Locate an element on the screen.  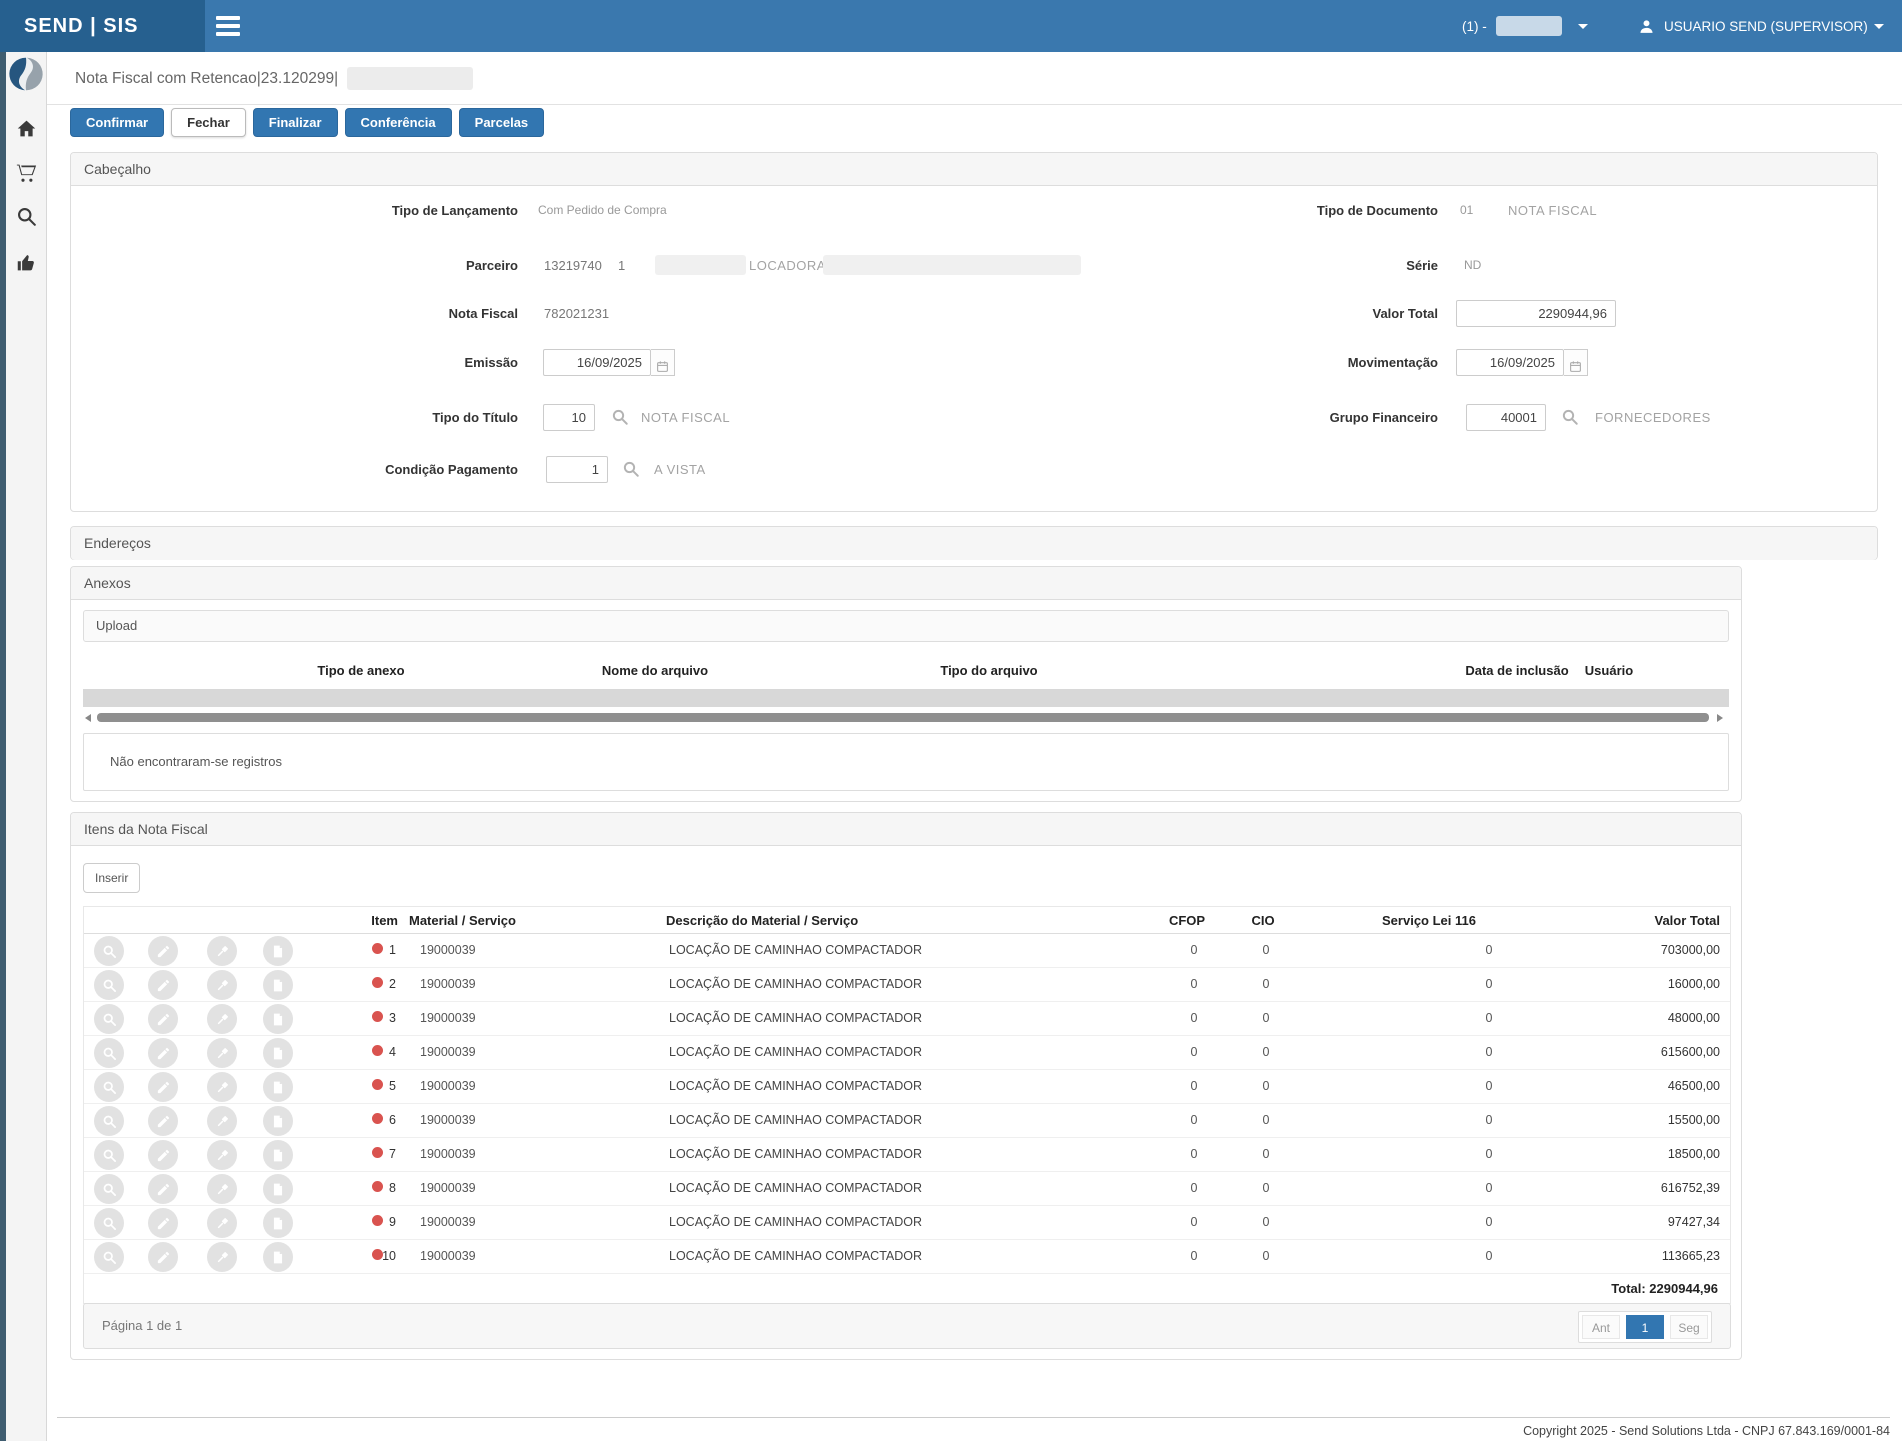
thumbs-up-icon is located at coordinates (26, 262).